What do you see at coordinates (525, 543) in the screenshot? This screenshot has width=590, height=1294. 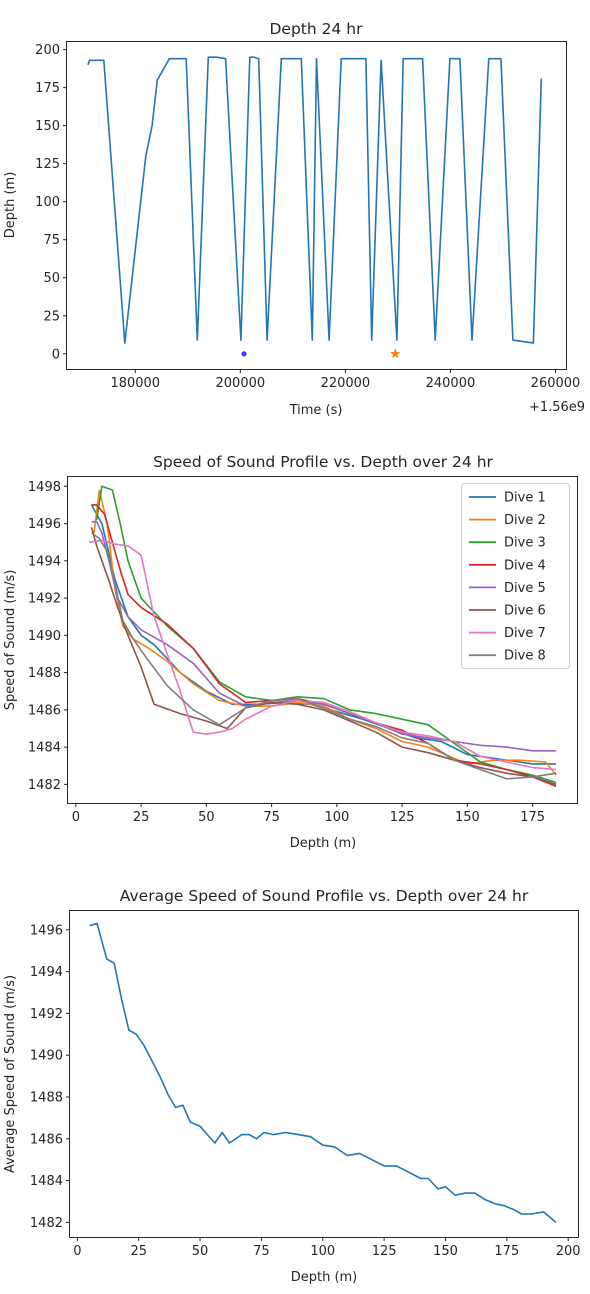 I see `legend-label-dive-3: Dive 3` at bounding box center [525, 543].